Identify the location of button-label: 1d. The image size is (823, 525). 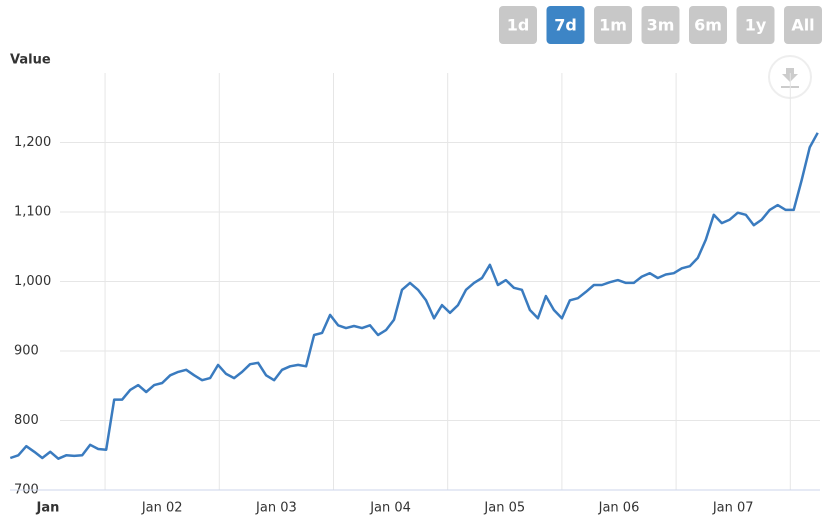
(518, 25).